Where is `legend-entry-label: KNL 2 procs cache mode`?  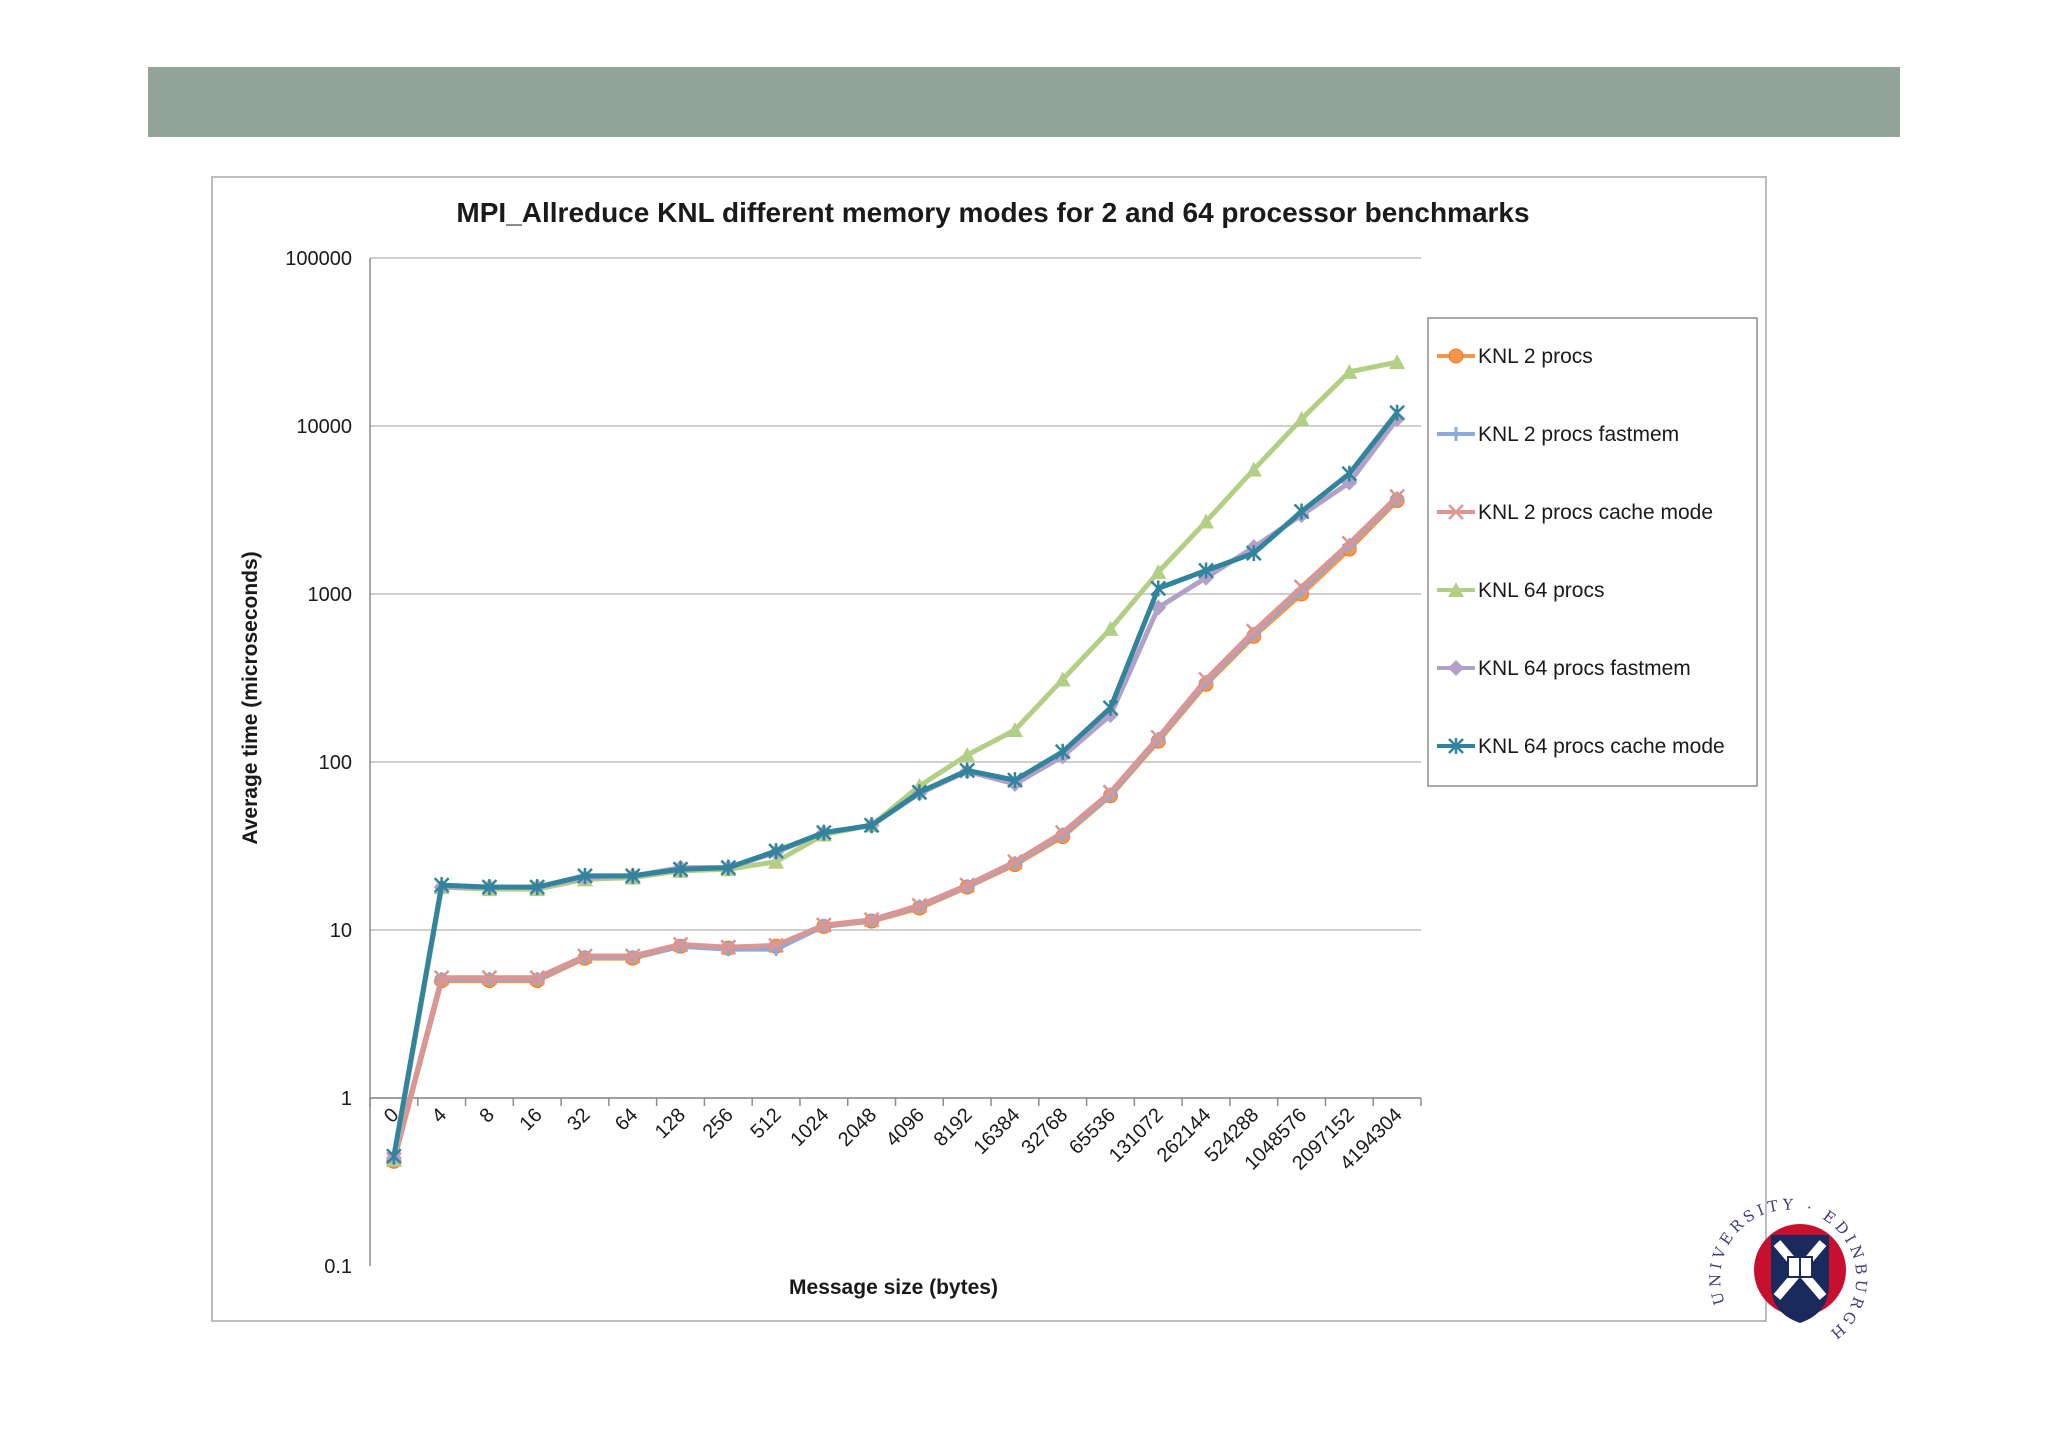
legend-entry-label: KNL 2 procs cache mode is located at coordinates (1595, 512).